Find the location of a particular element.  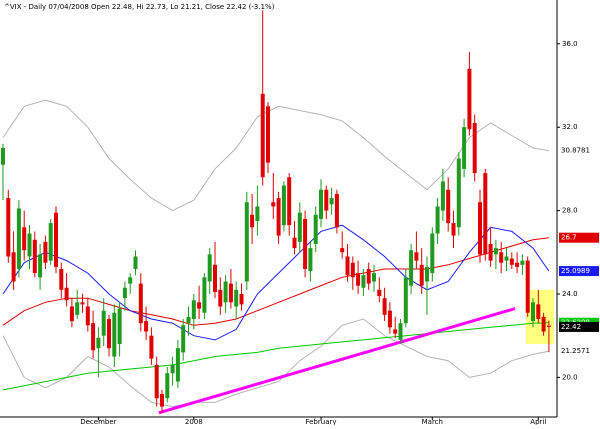

indicator-label: 21.2571 is located at coordinates (575, 351).